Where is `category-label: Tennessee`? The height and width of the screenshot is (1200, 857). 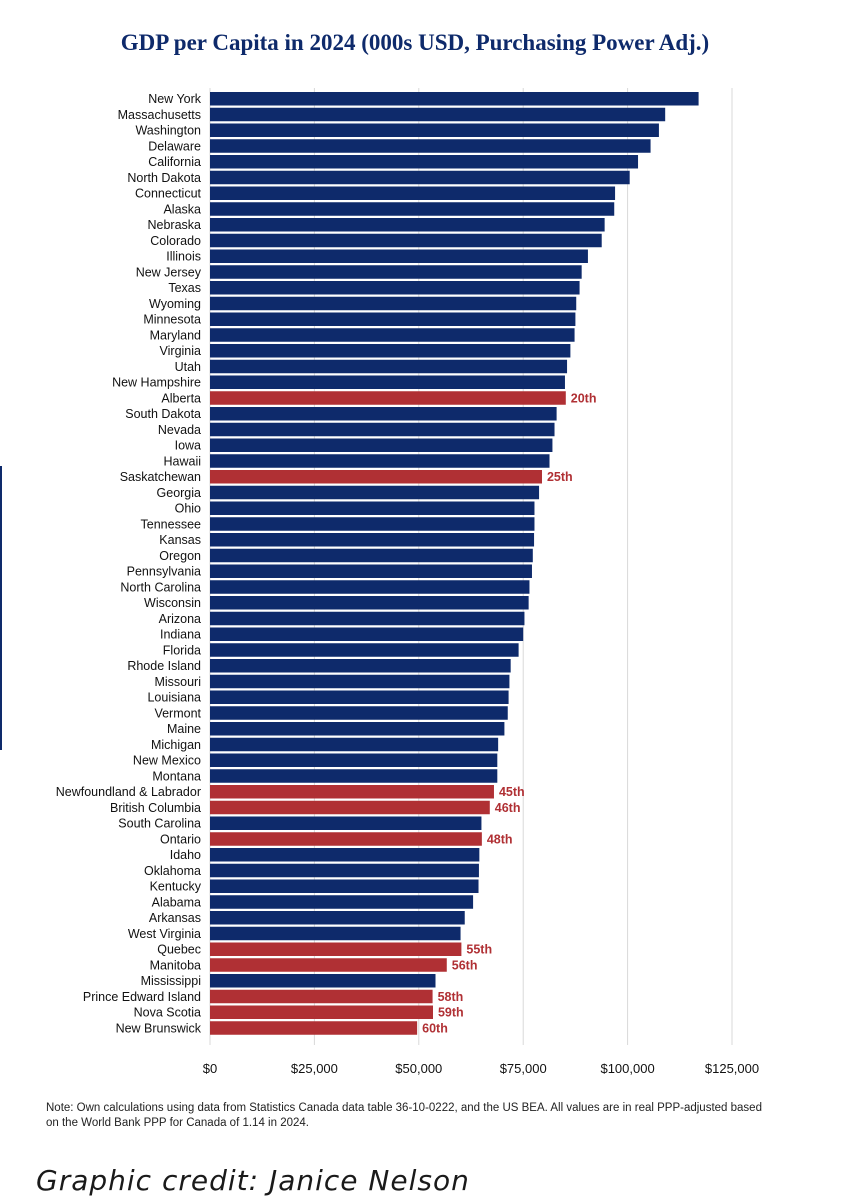
category-label: Tennessee is located at coordinates (171, 524).